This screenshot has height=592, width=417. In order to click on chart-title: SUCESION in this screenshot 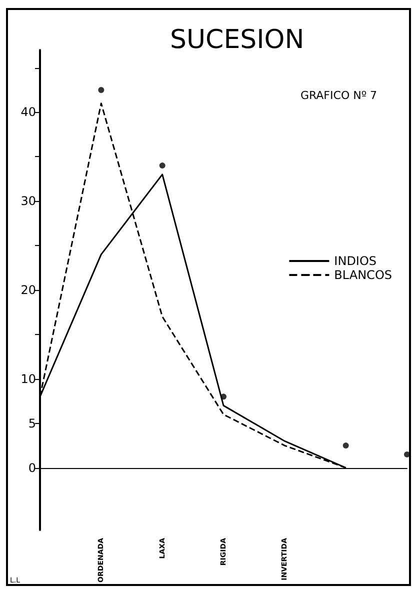, I will do `click(237, 40)`.